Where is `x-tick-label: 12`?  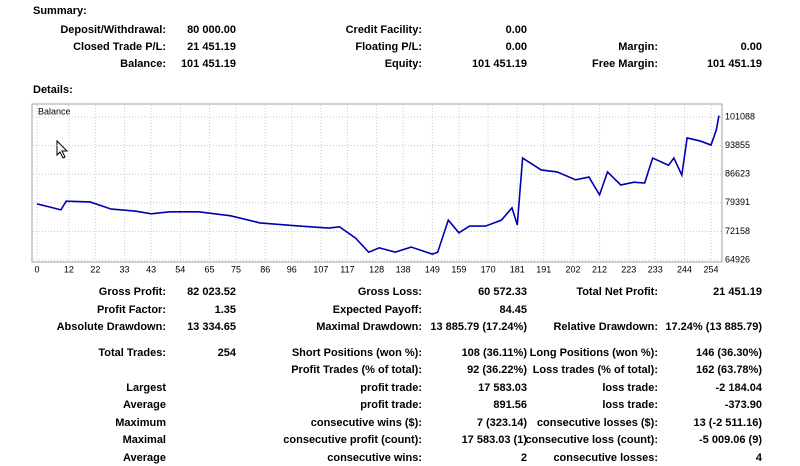 x-tick-label: 12 is located at coordinates (69, 269).